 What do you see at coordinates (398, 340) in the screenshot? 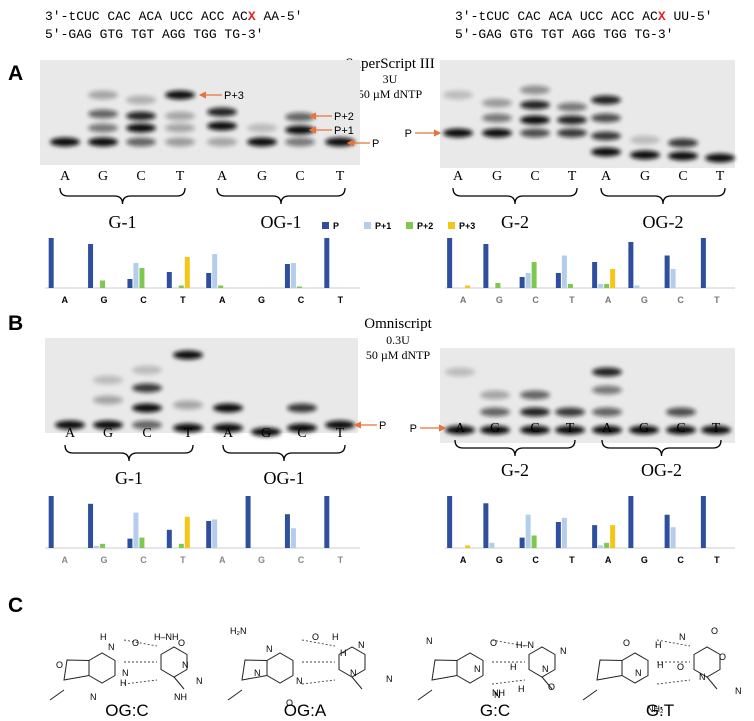
I see `units: 0.3U` at bounding box center [398, 340].